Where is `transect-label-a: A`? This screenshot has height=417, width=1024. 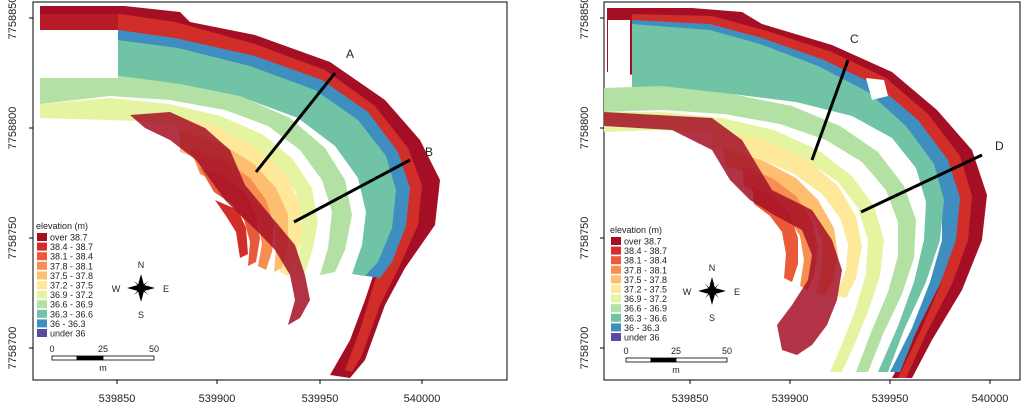
transect-label-a: A is located at coordinates (350, 54).